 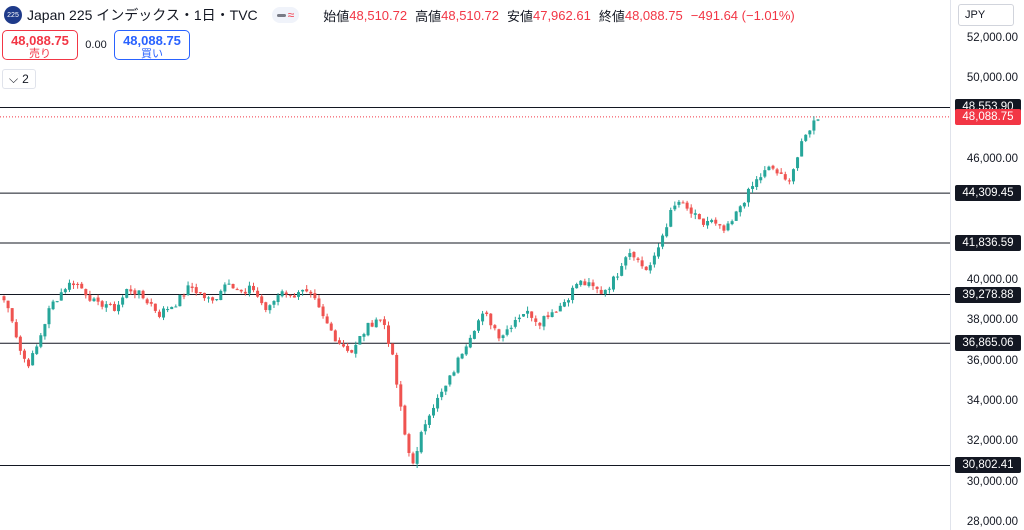 I want to click on wave-icon: ≈, so click(x=291, y=15).